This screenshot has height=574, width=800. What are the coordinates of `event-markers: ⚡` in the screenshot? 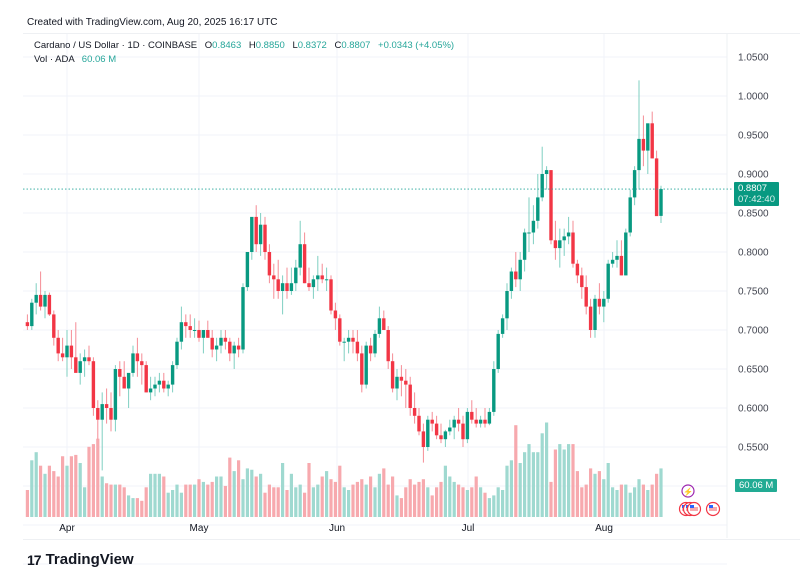 It's located at (699, 500).